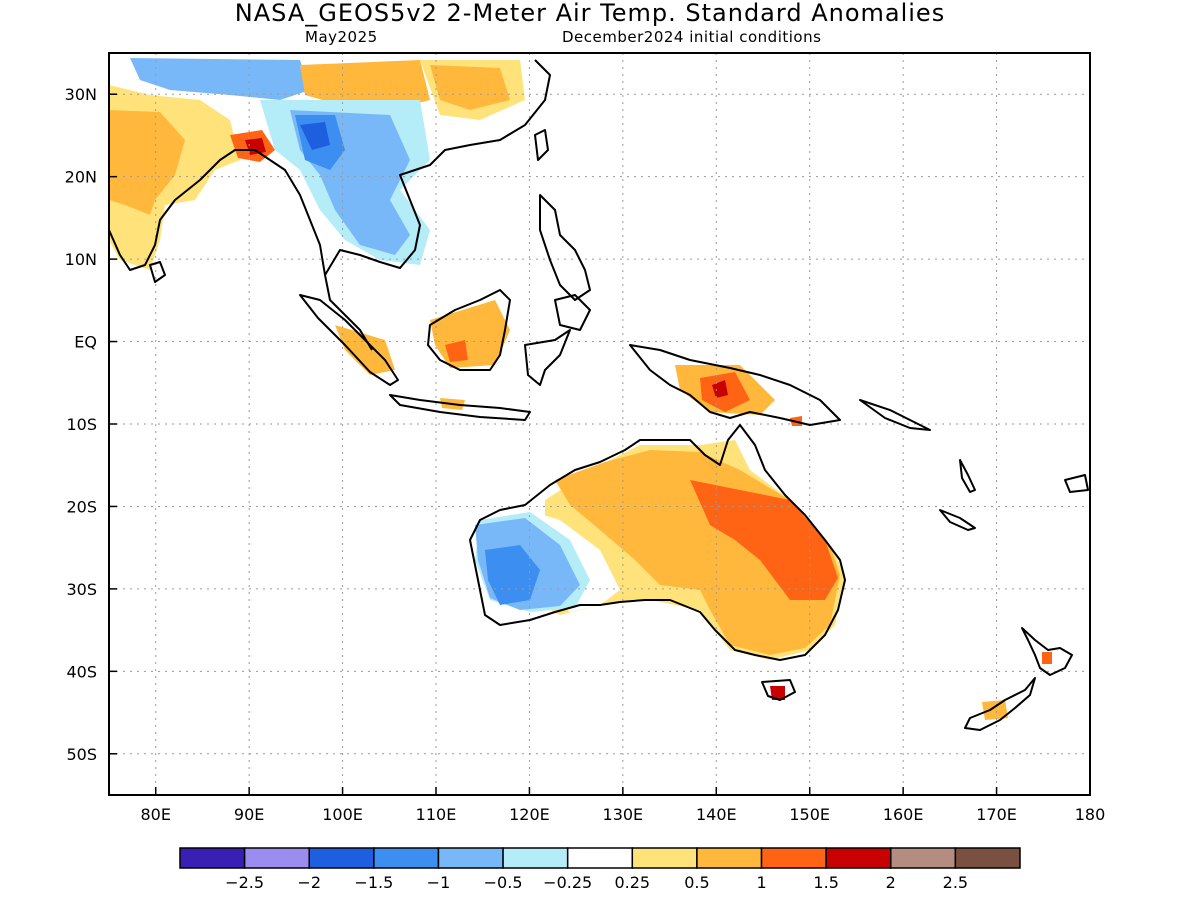  Describe the element at coordinates (309, 882) in the screenshot. I see `colorbar-label: −2` at that location.